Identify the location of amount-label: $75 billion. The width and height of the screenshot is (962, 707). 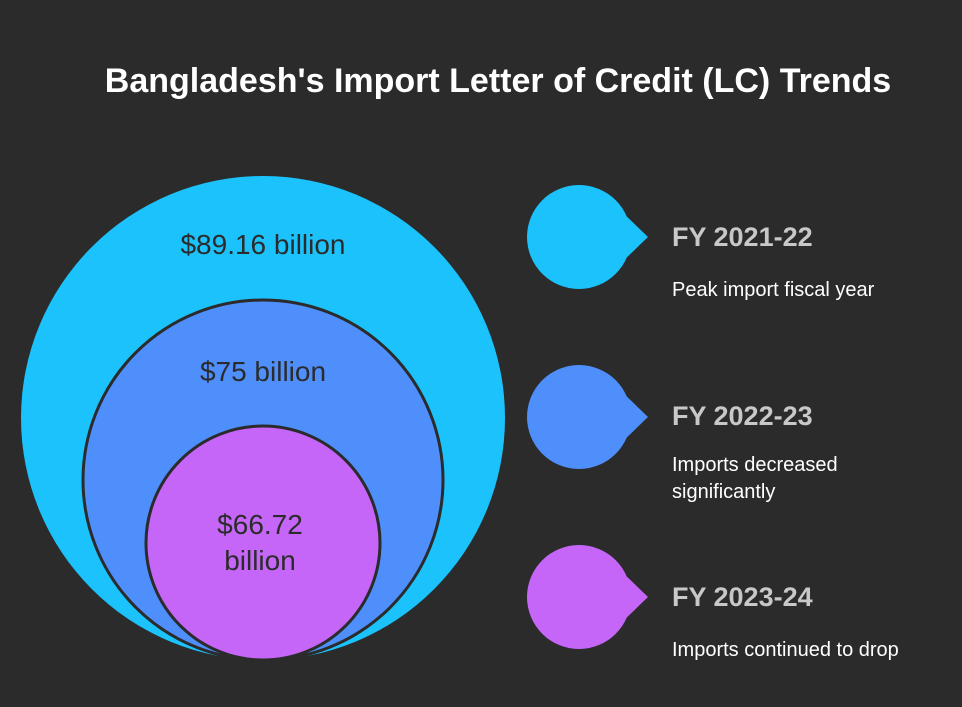
(263, 371).